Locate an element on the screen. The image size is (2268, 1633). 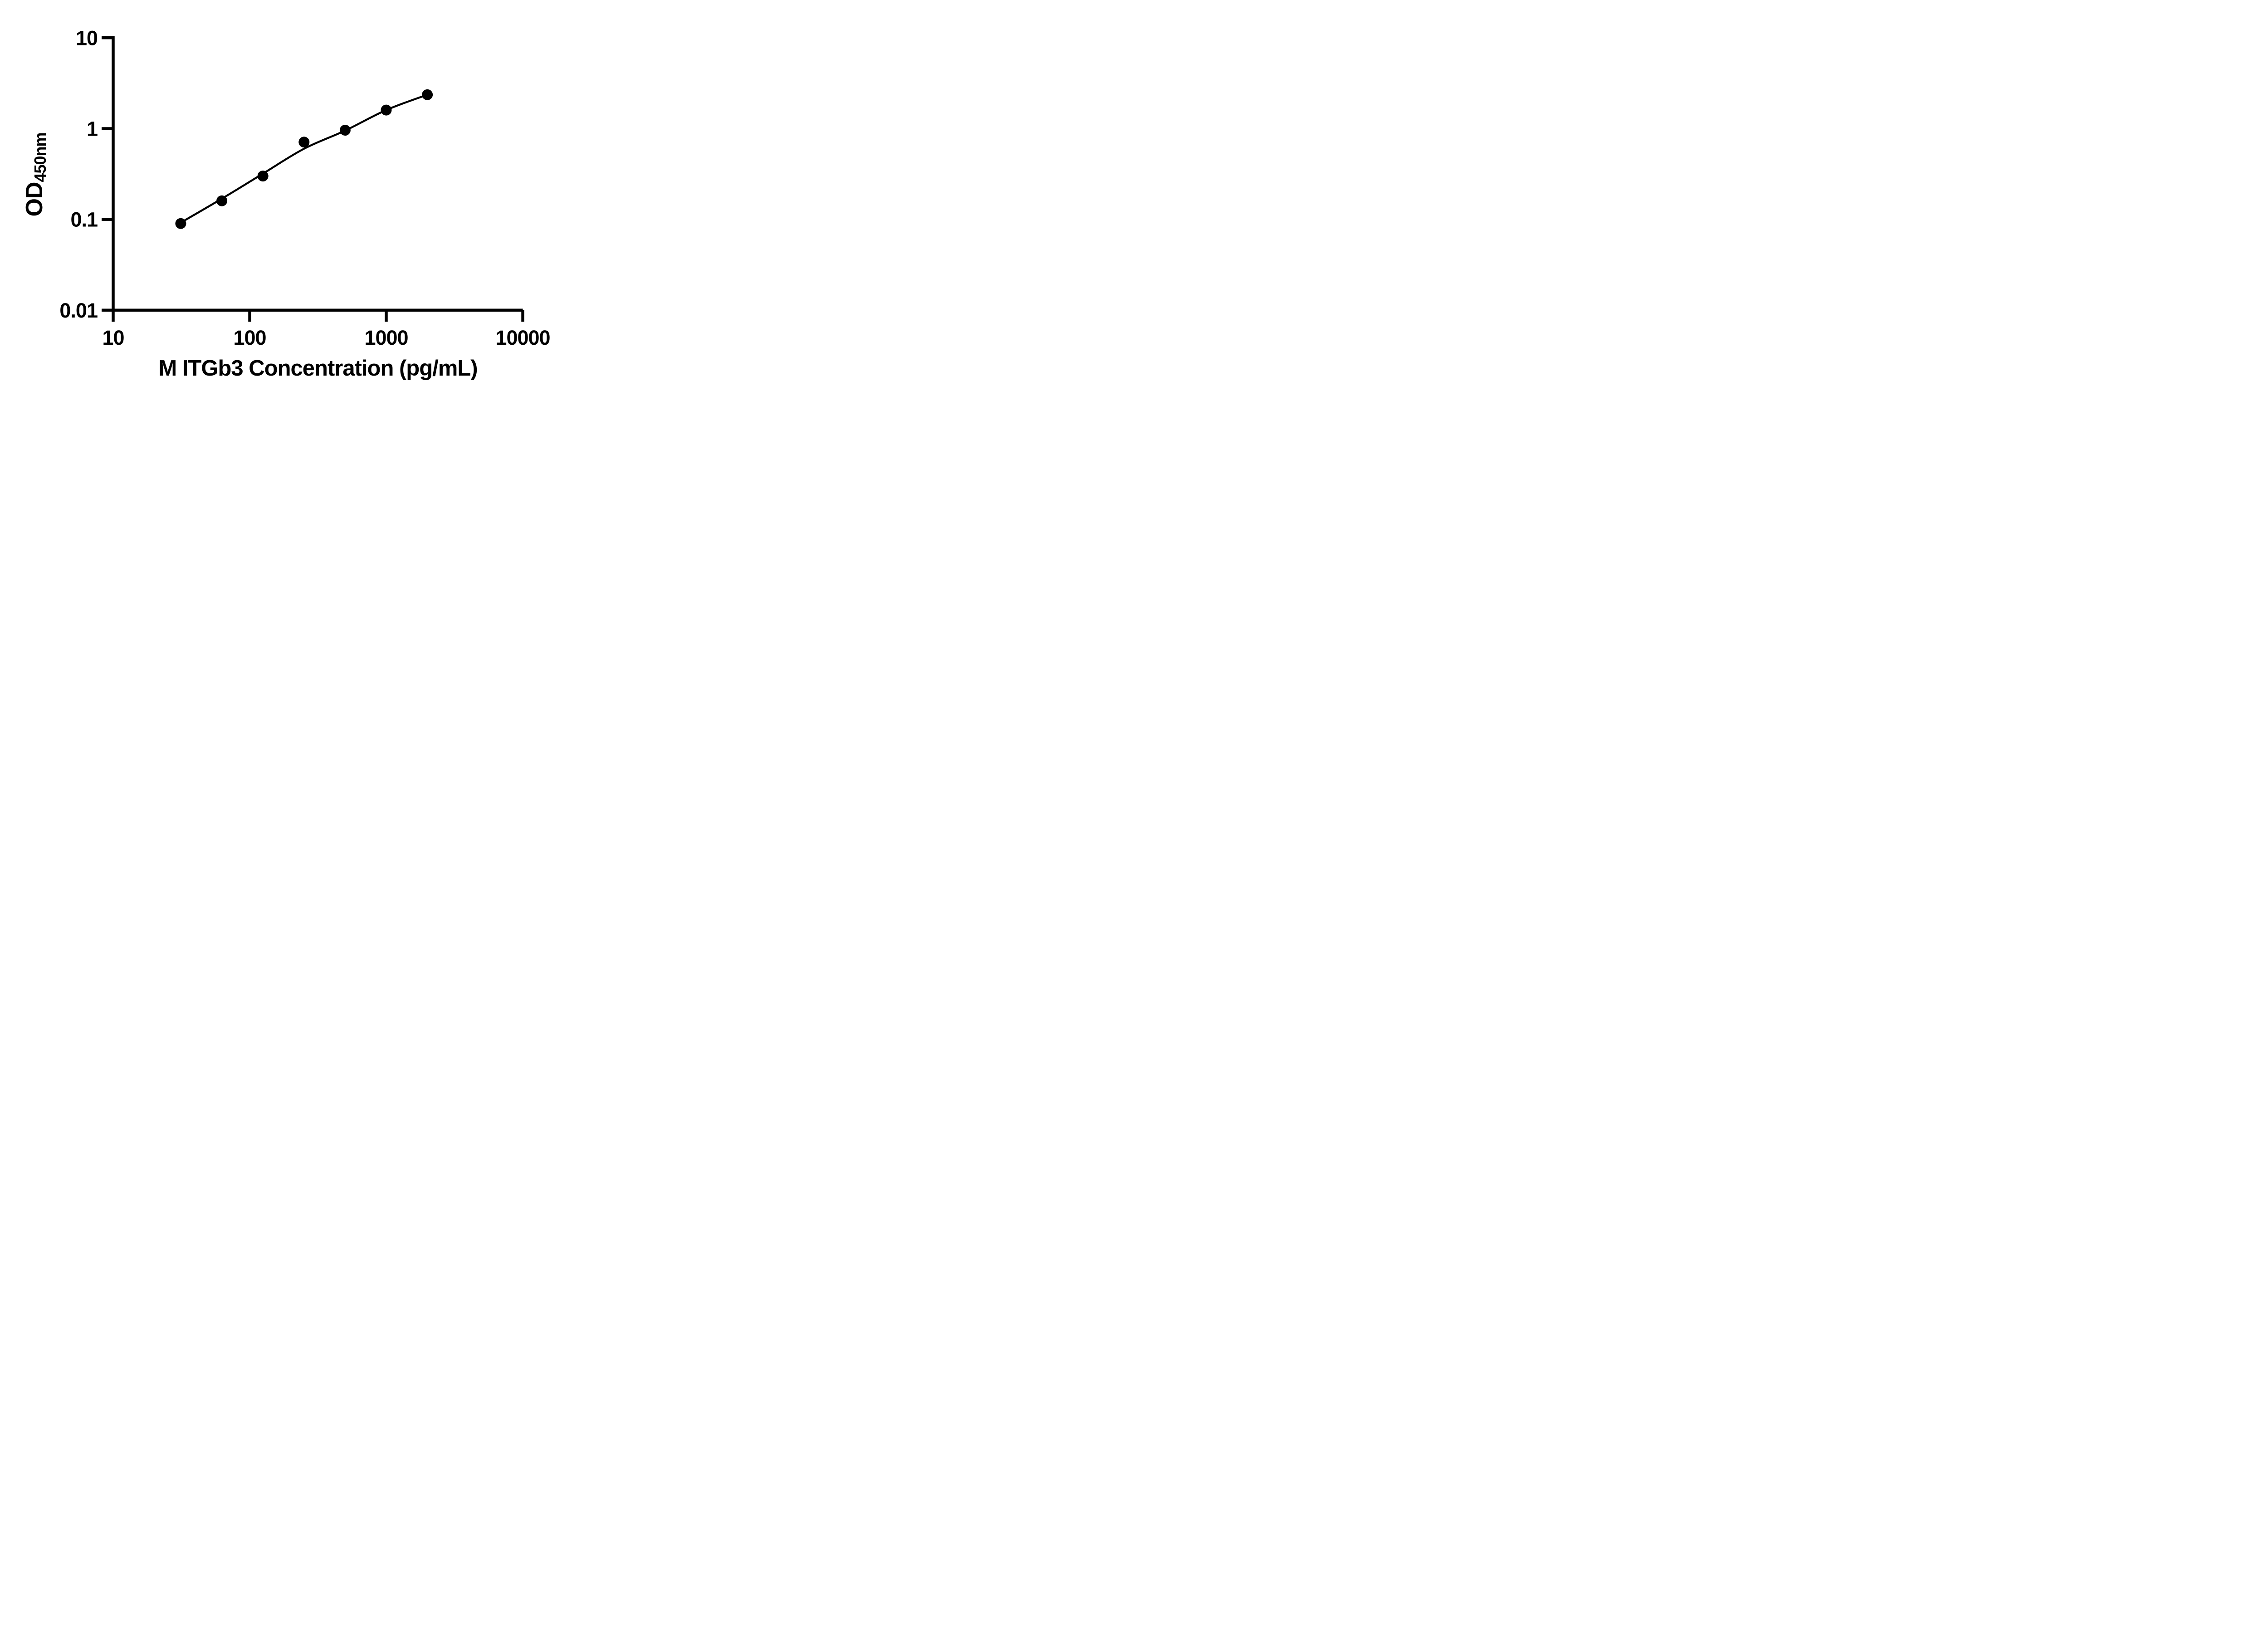
x-axis-title: M ITGb3 Concentration (pg/mL) is located at coordinates (318, 368).